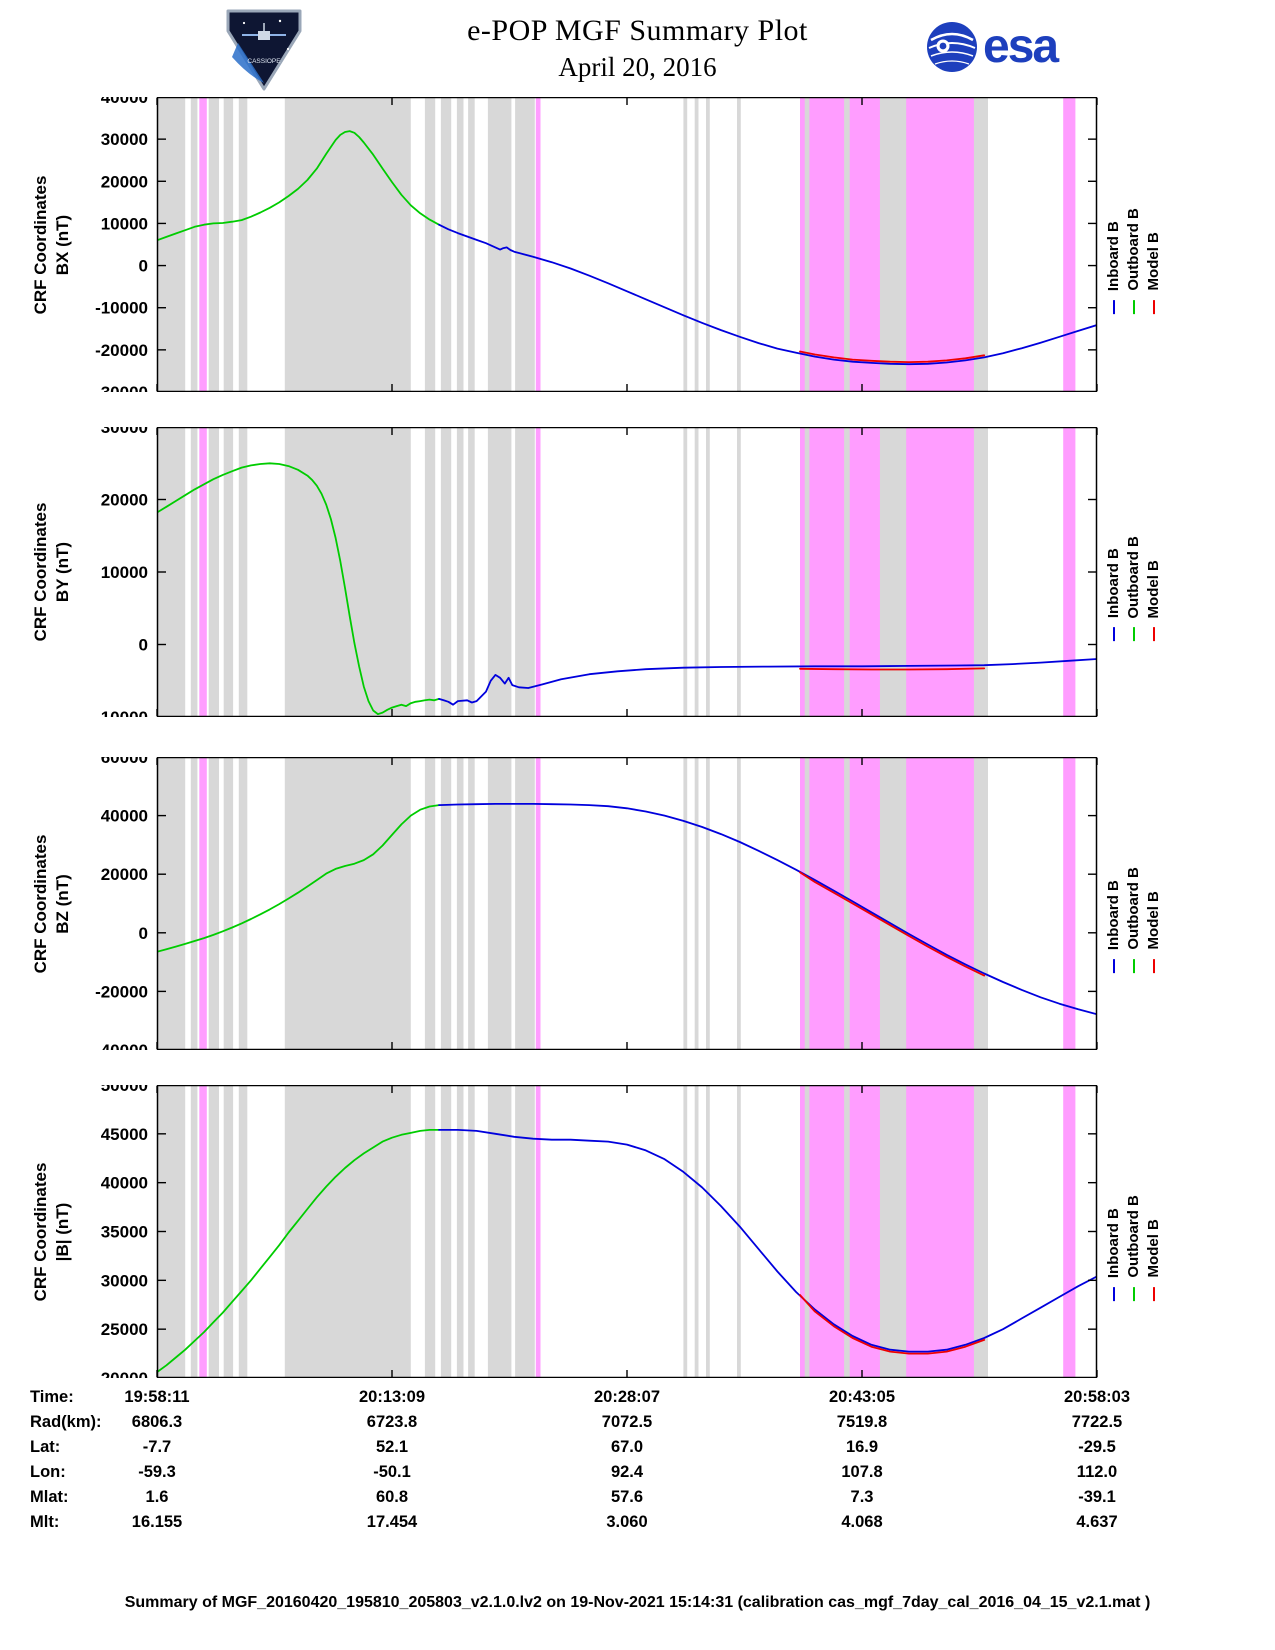 This screenshot has height=1650, width=1275. I want to click on row-label: Lon:, so click(48, 1472).